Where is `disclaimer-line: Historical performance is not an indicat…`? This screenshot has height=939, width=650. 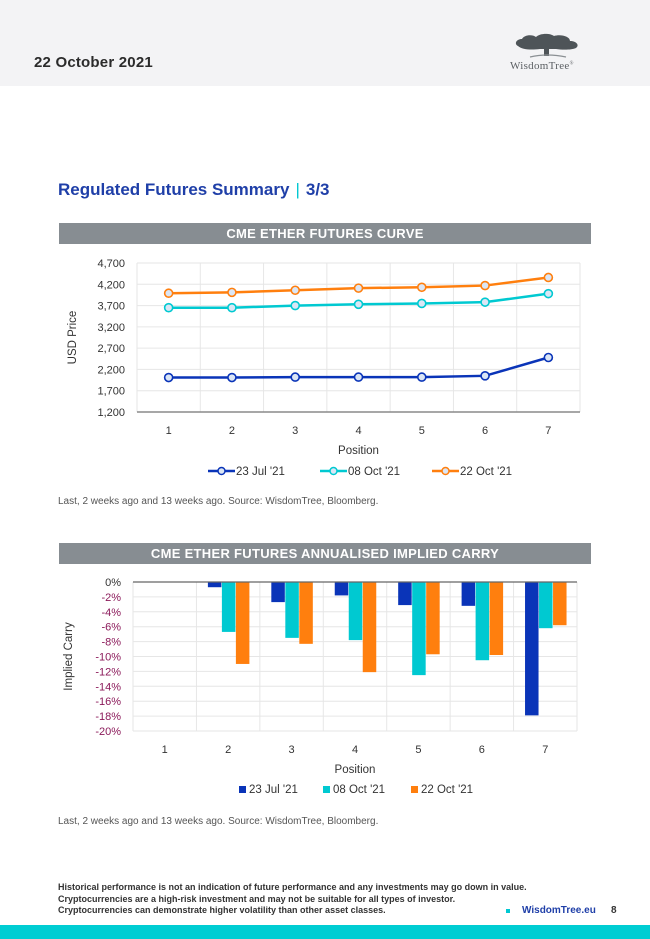 disclaimer-line: Historical performance is not an indicat… is located at coordinates (292, 887).